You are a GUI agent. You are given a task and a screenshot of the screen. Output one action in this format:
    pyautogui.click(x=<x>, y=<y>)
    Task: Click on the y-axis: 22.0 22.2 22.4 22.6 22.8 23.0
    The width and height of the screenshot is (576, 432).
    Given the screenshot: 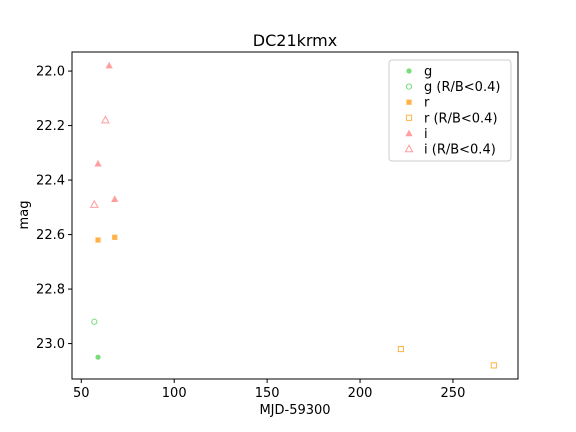 What is the action you would take?
    pyautogui.click(x=54, y=208)
    